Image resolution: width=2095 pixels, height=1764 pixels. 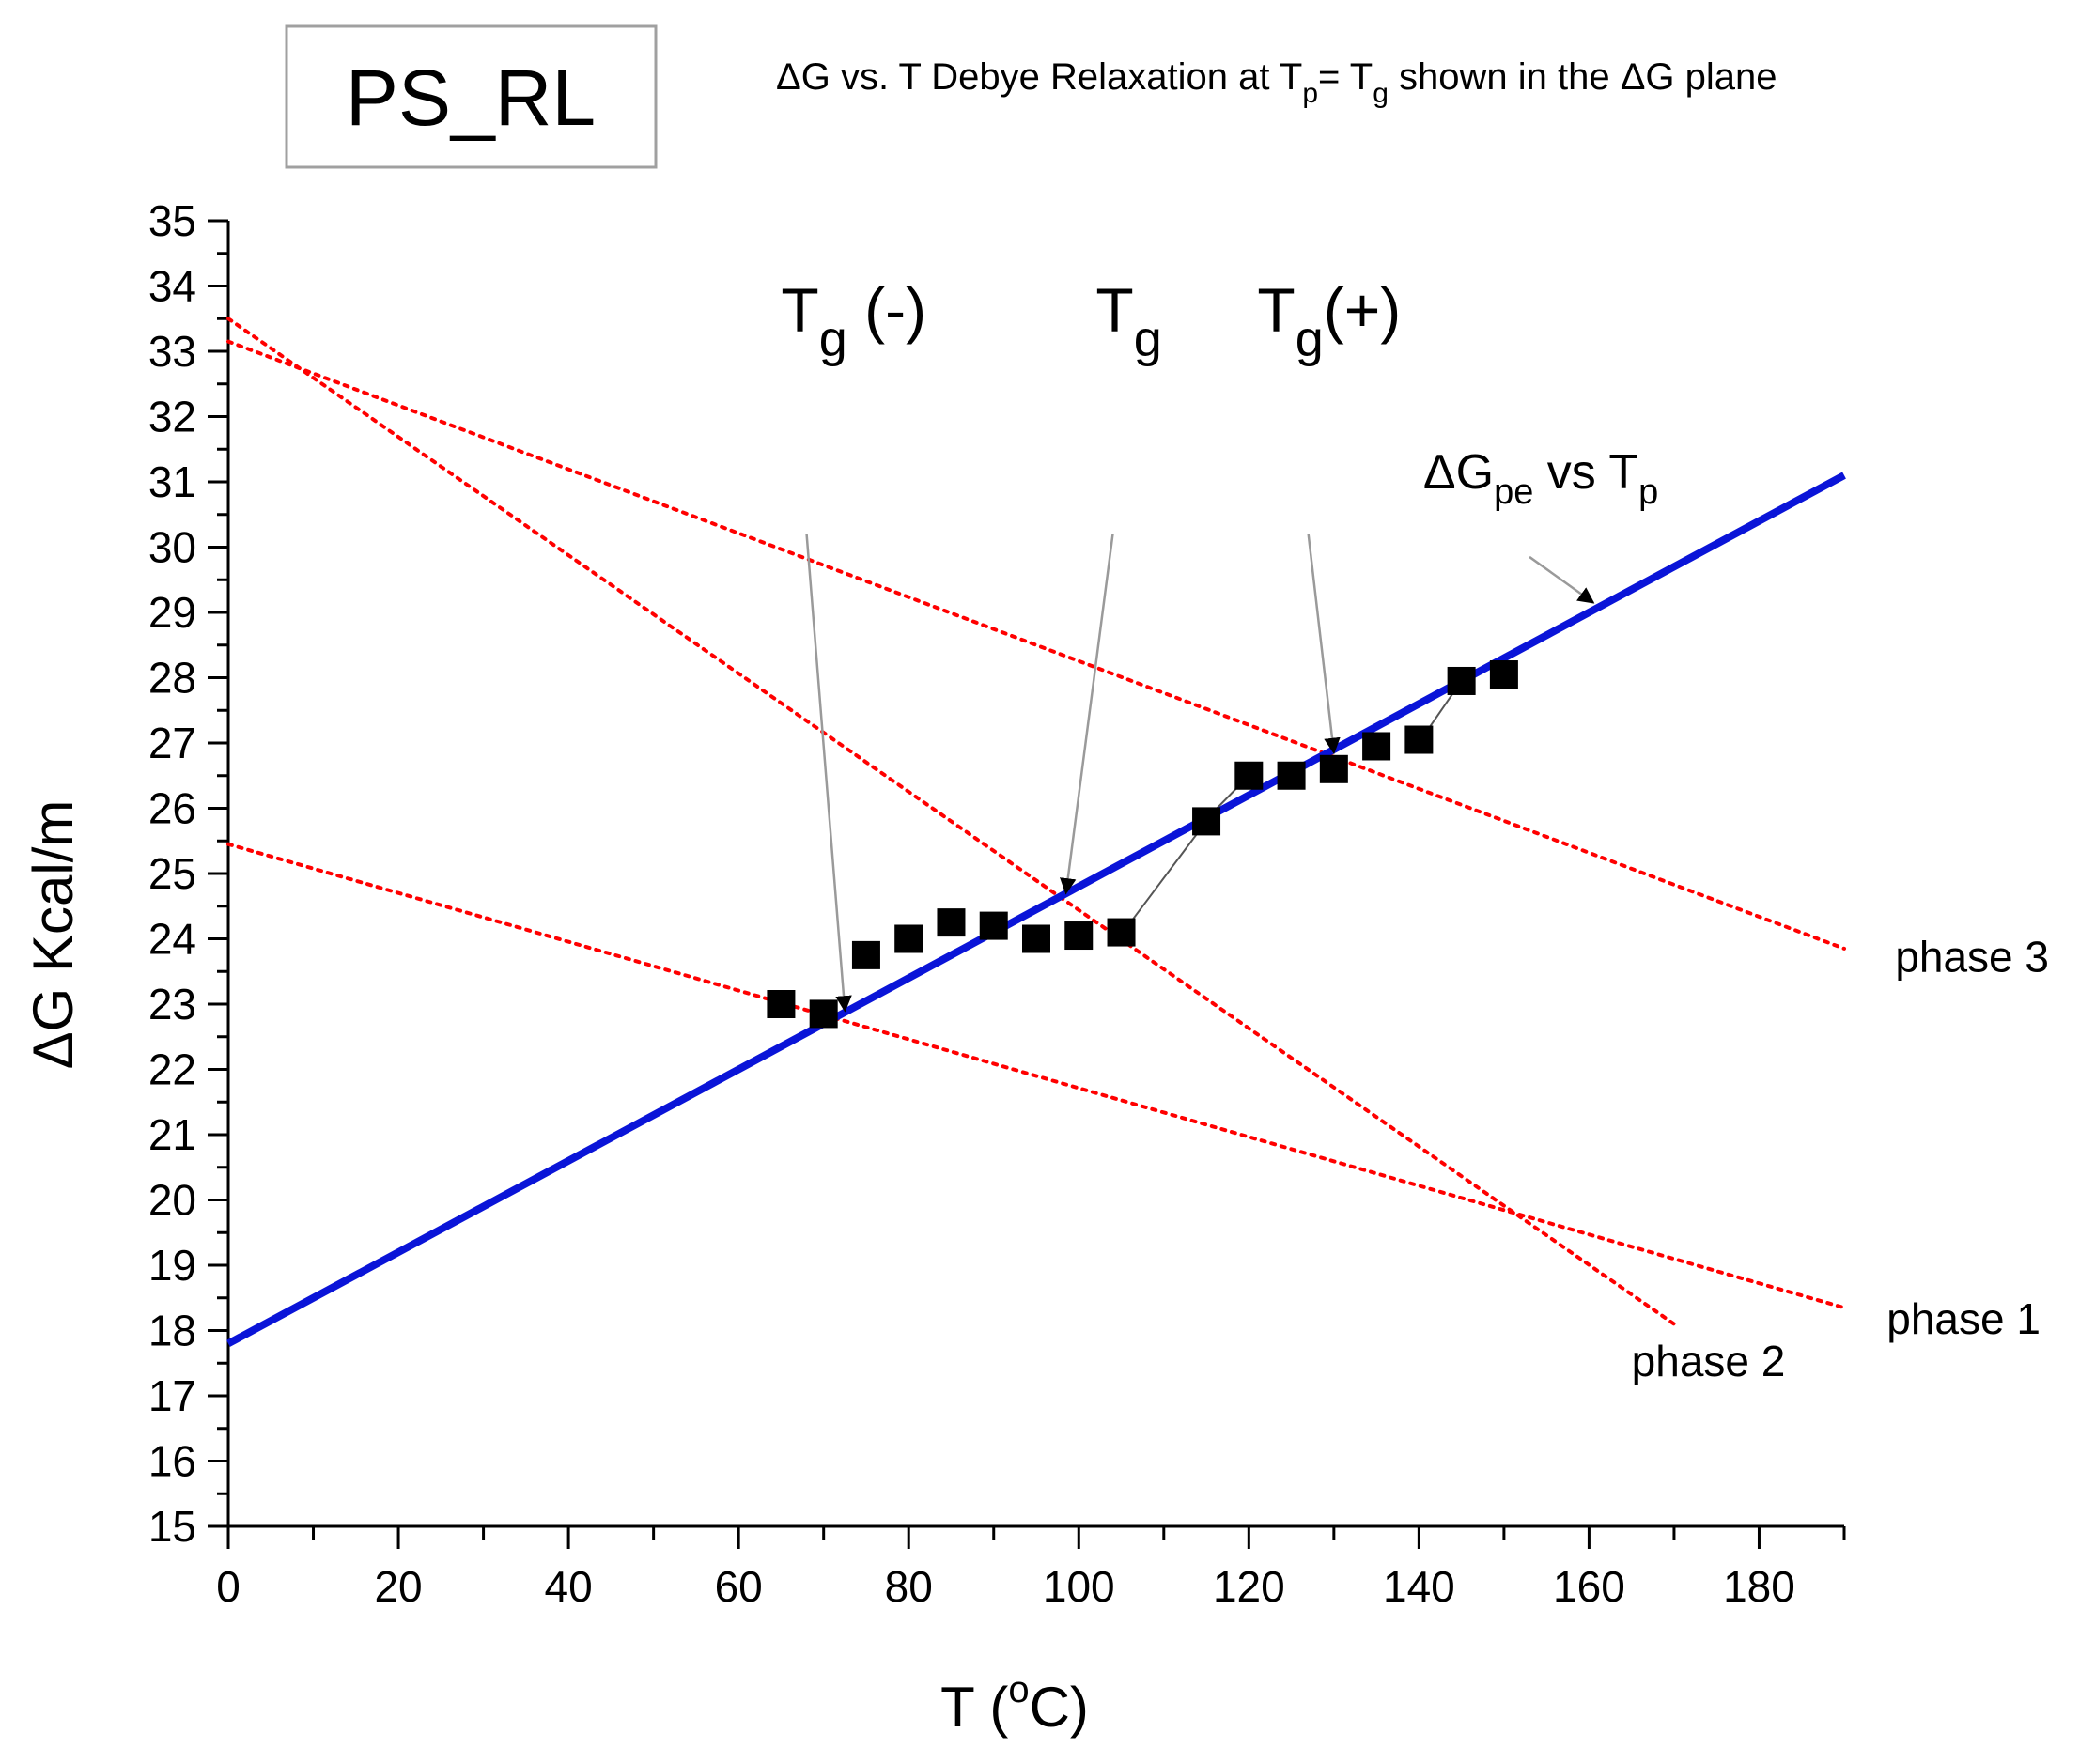 What do you see at coordinates (172, 873) in the screenshot?
I see `y-tick-label: 25` at bounding box center [172, 873].